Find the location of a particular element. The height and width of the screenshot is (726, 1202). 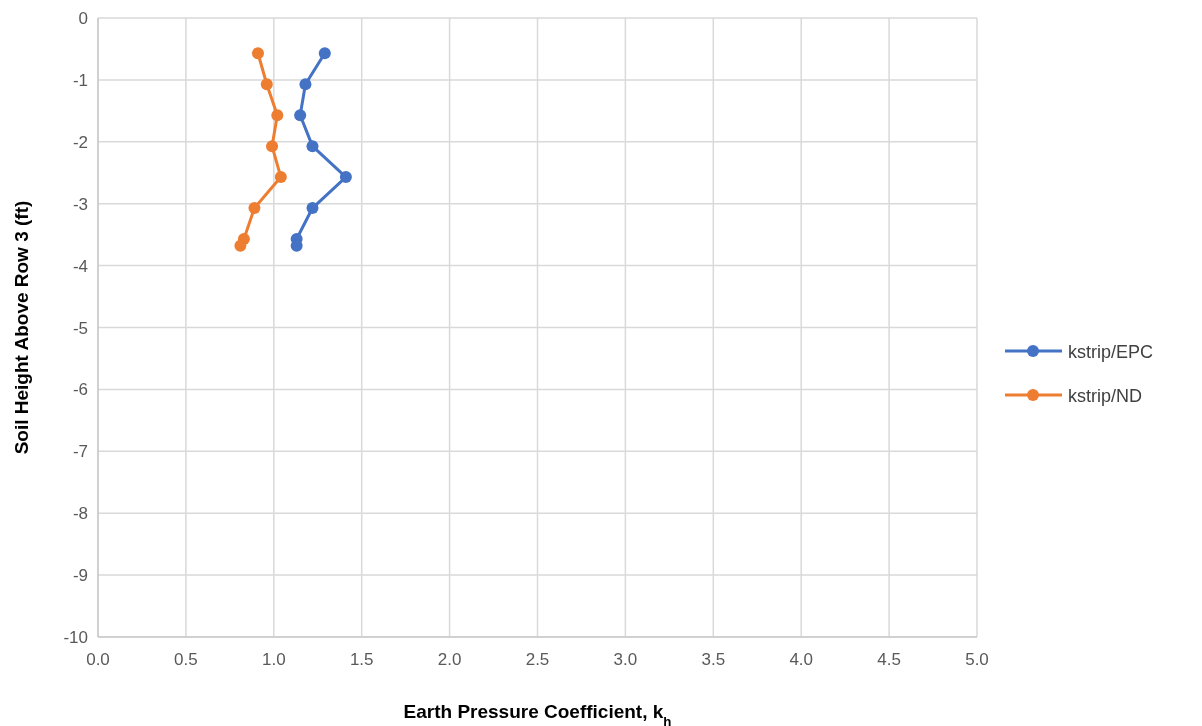

y-tick-label: -7 is located at coordinates (80, 452).